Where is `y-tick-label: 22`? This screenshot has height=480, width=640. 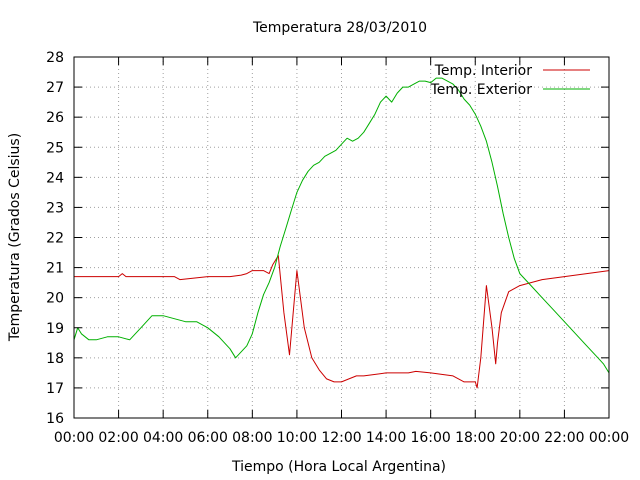 y-tick-label: 22 is located at coordinates (55, 239).